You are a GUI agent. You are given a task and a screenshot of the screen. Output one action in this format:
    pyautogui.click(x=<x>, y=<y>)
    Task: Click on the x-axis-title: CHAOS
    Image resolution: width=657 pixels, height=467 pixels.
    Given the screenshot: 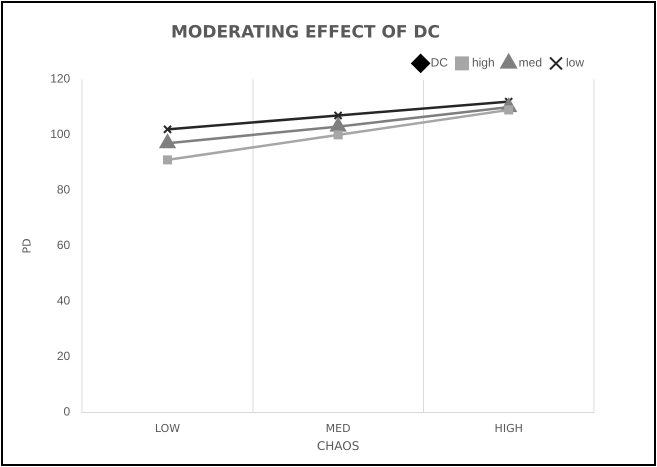 What is the action you would take?
    pyautogui.click(x=338, y=445)
    